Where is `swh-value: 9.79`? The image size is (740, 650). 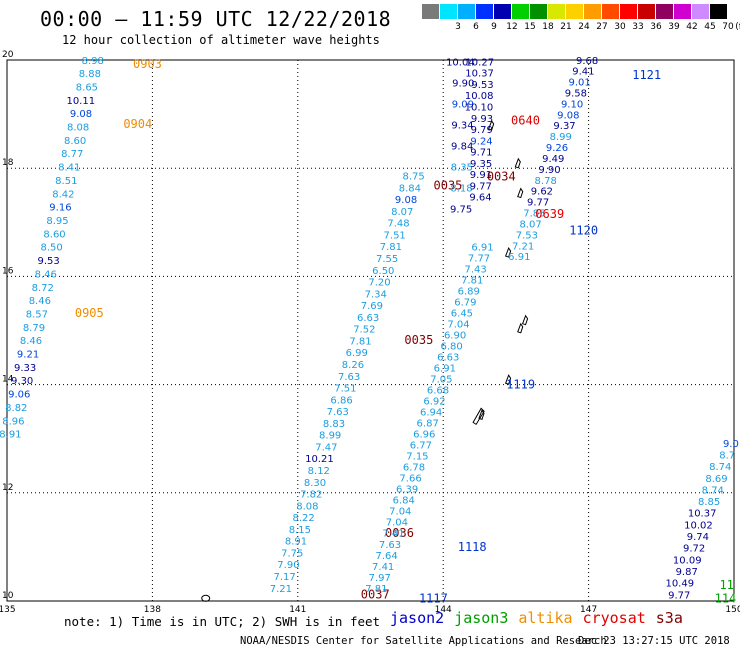
swh-value: 9.79 is located at coordinates (482, 130).